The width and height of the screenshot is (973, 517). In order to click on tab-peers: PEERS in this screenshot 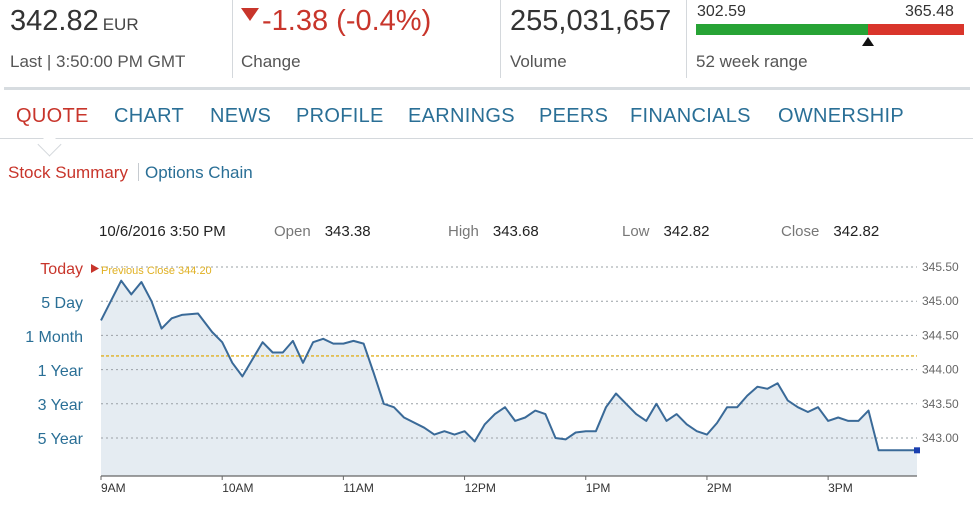, I will do `click(574, 116)`.